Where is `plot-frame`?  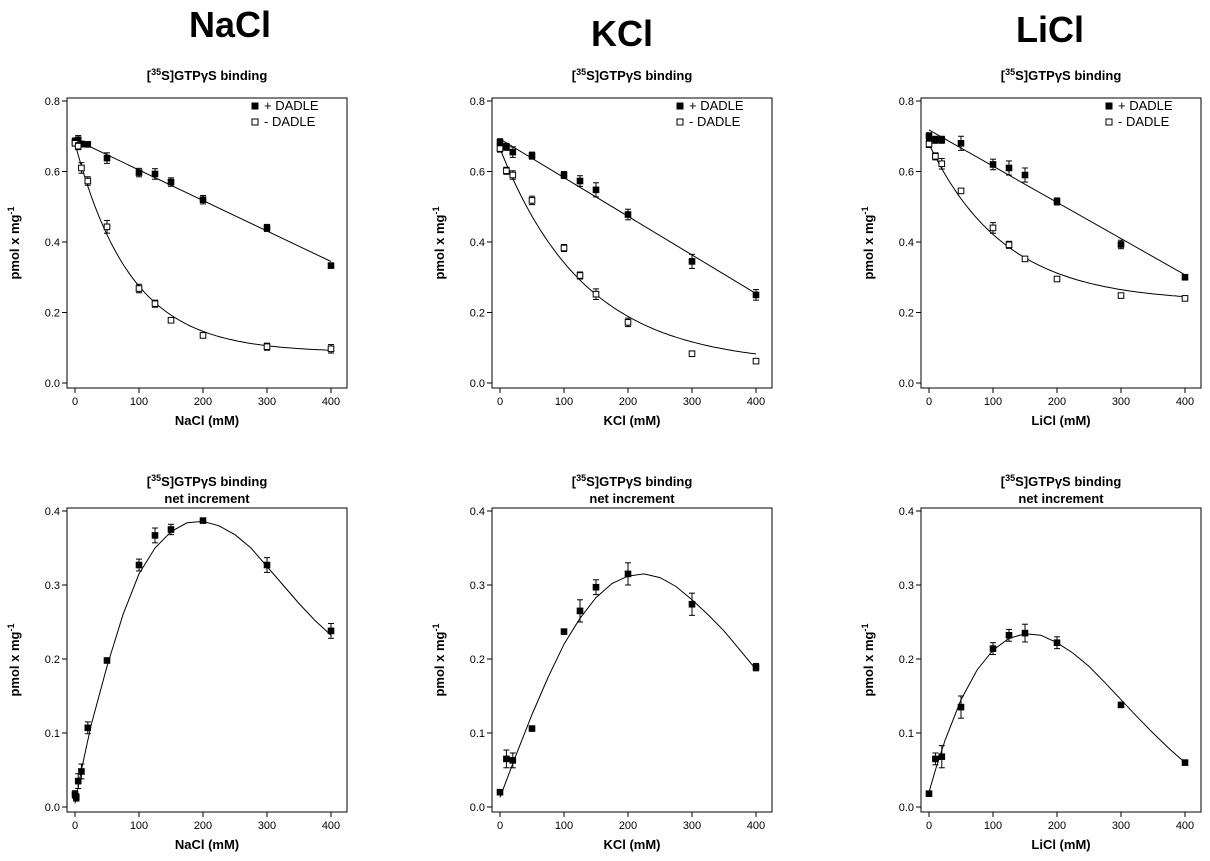 plot-frame is located at coordinates (632, 243).